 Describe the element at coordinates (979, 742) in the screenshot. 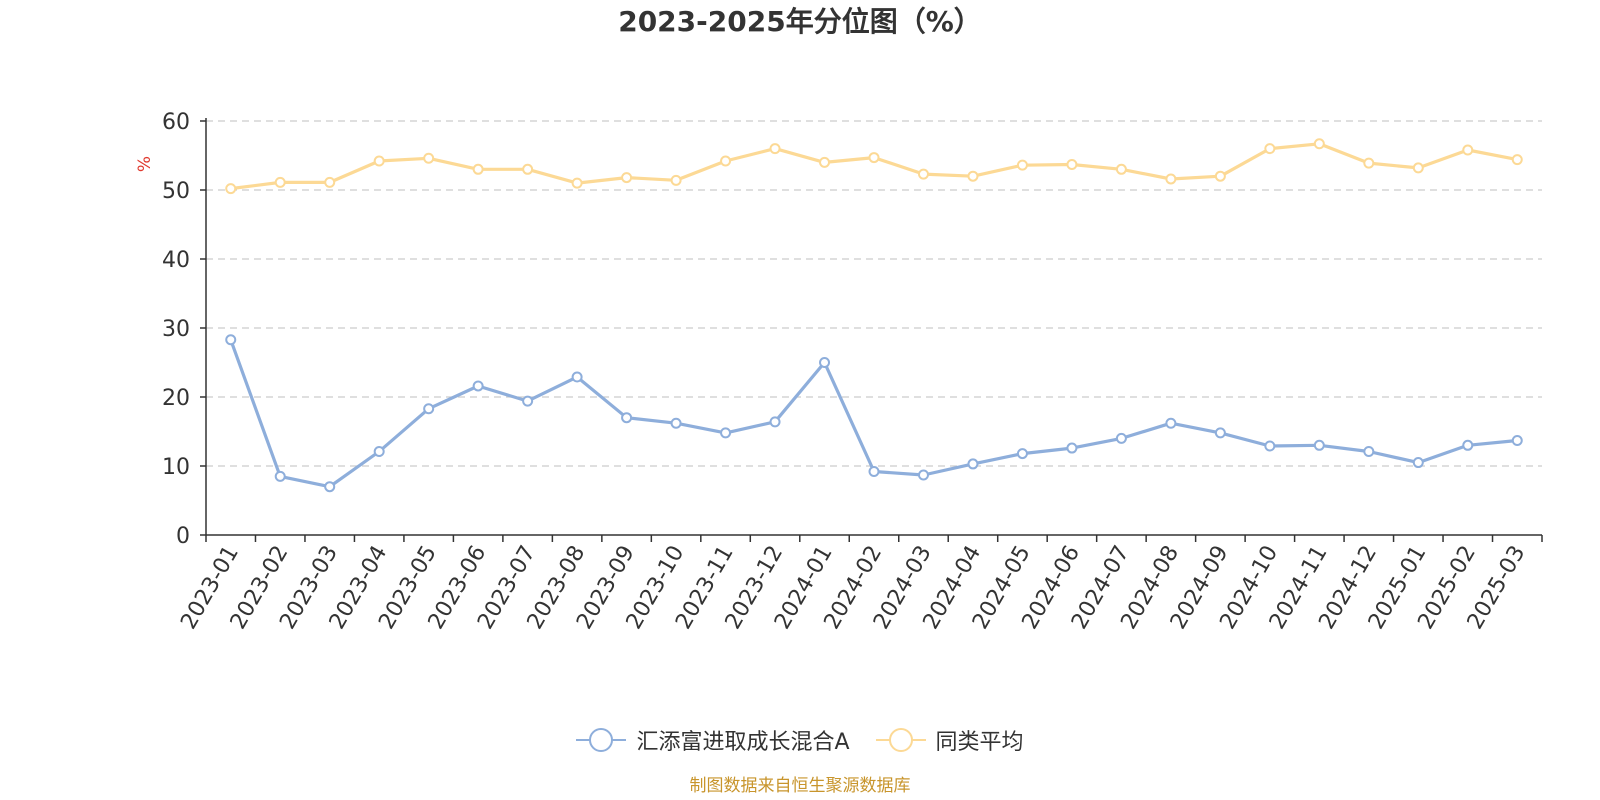

I see `legend-label: 同类平均` at that location.